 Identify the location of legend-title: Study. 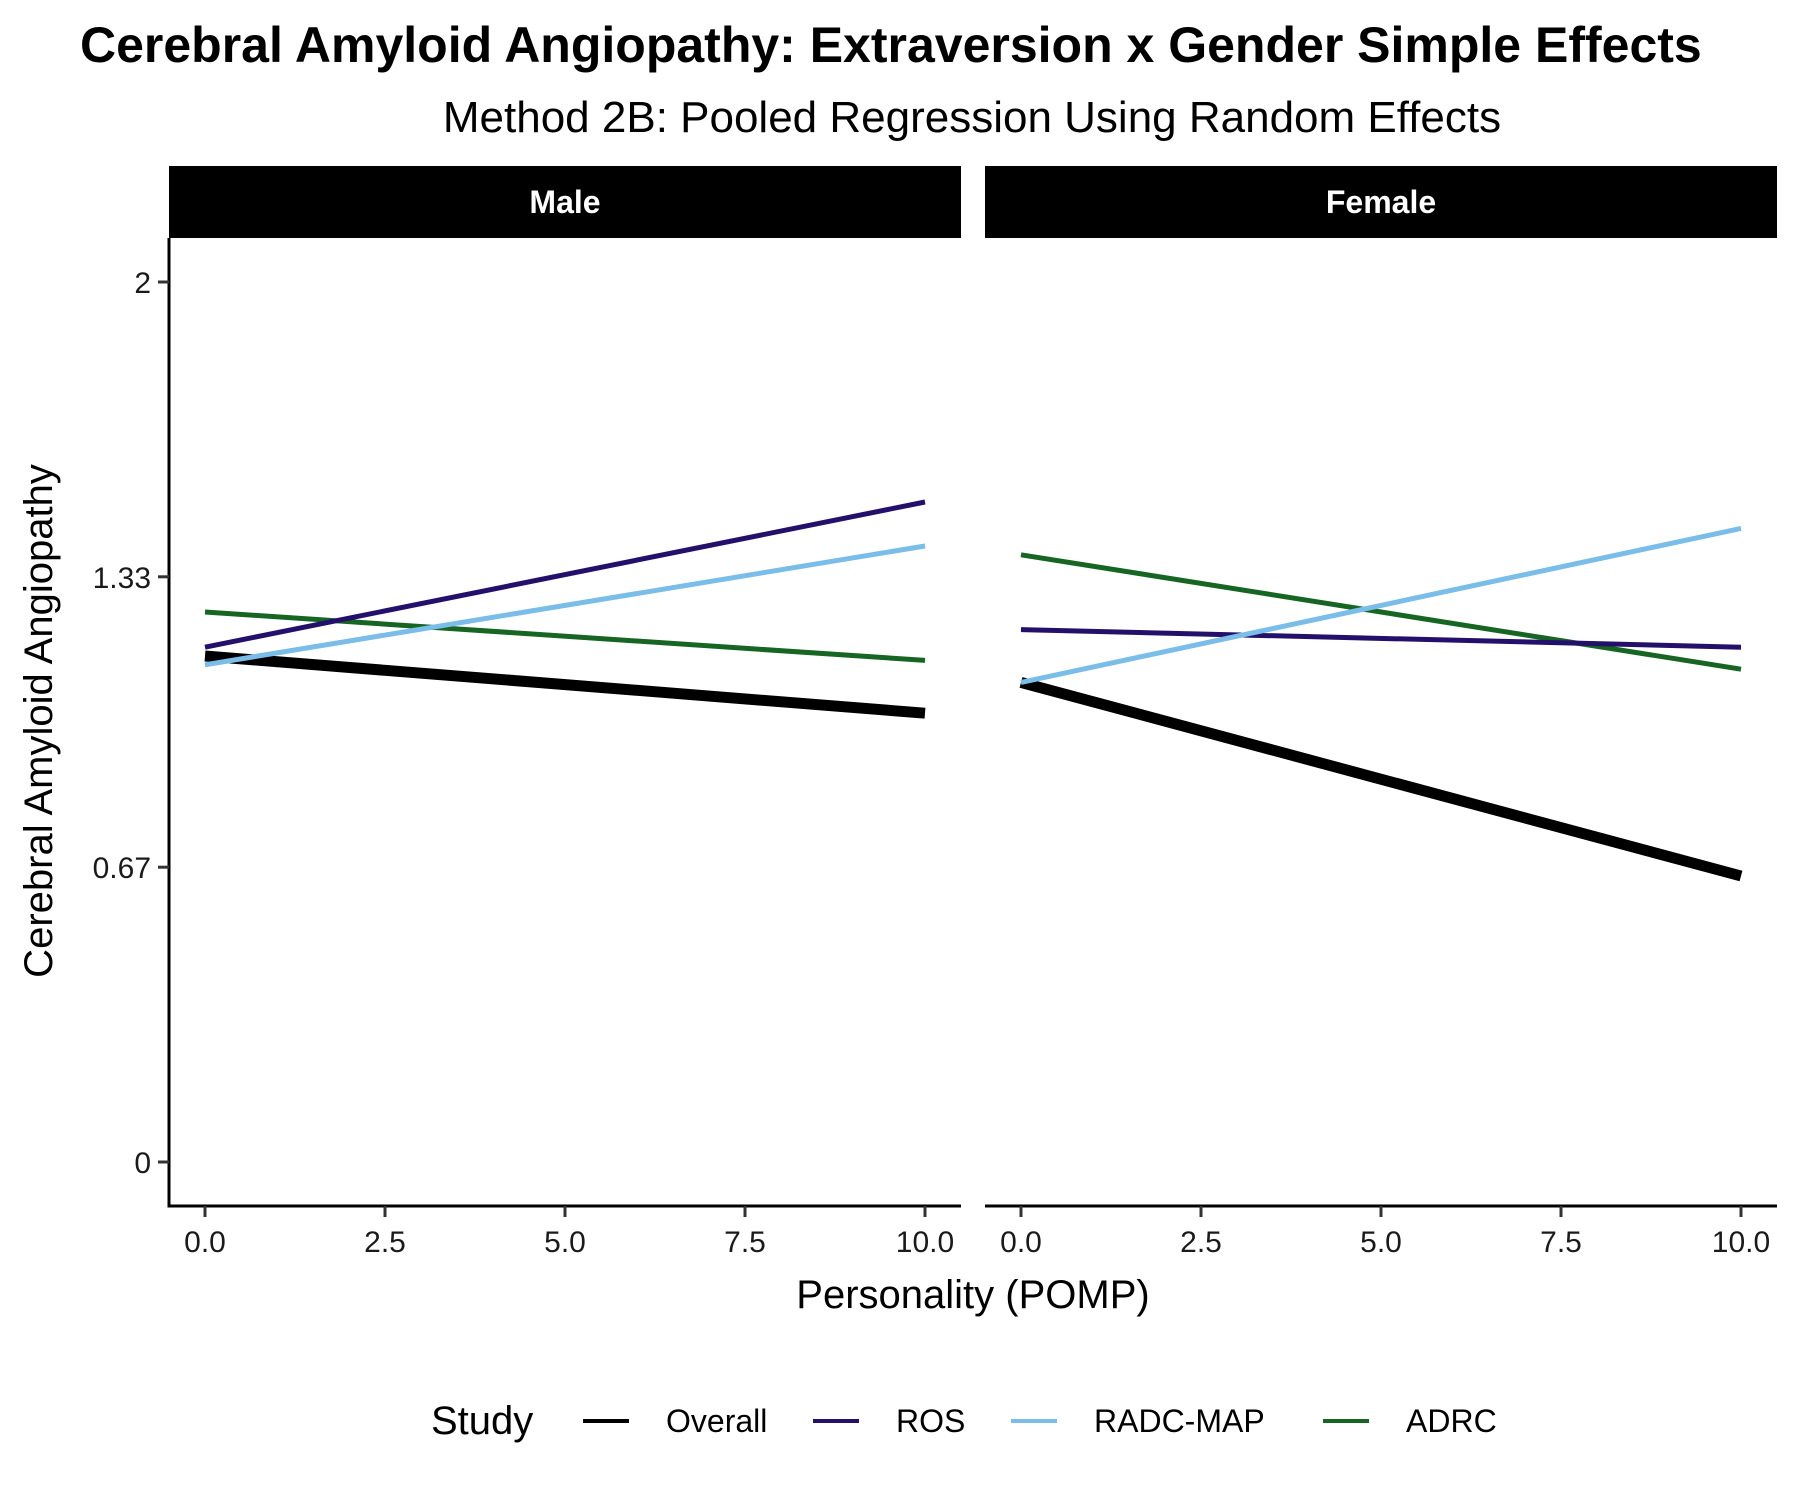
(482, 1421).